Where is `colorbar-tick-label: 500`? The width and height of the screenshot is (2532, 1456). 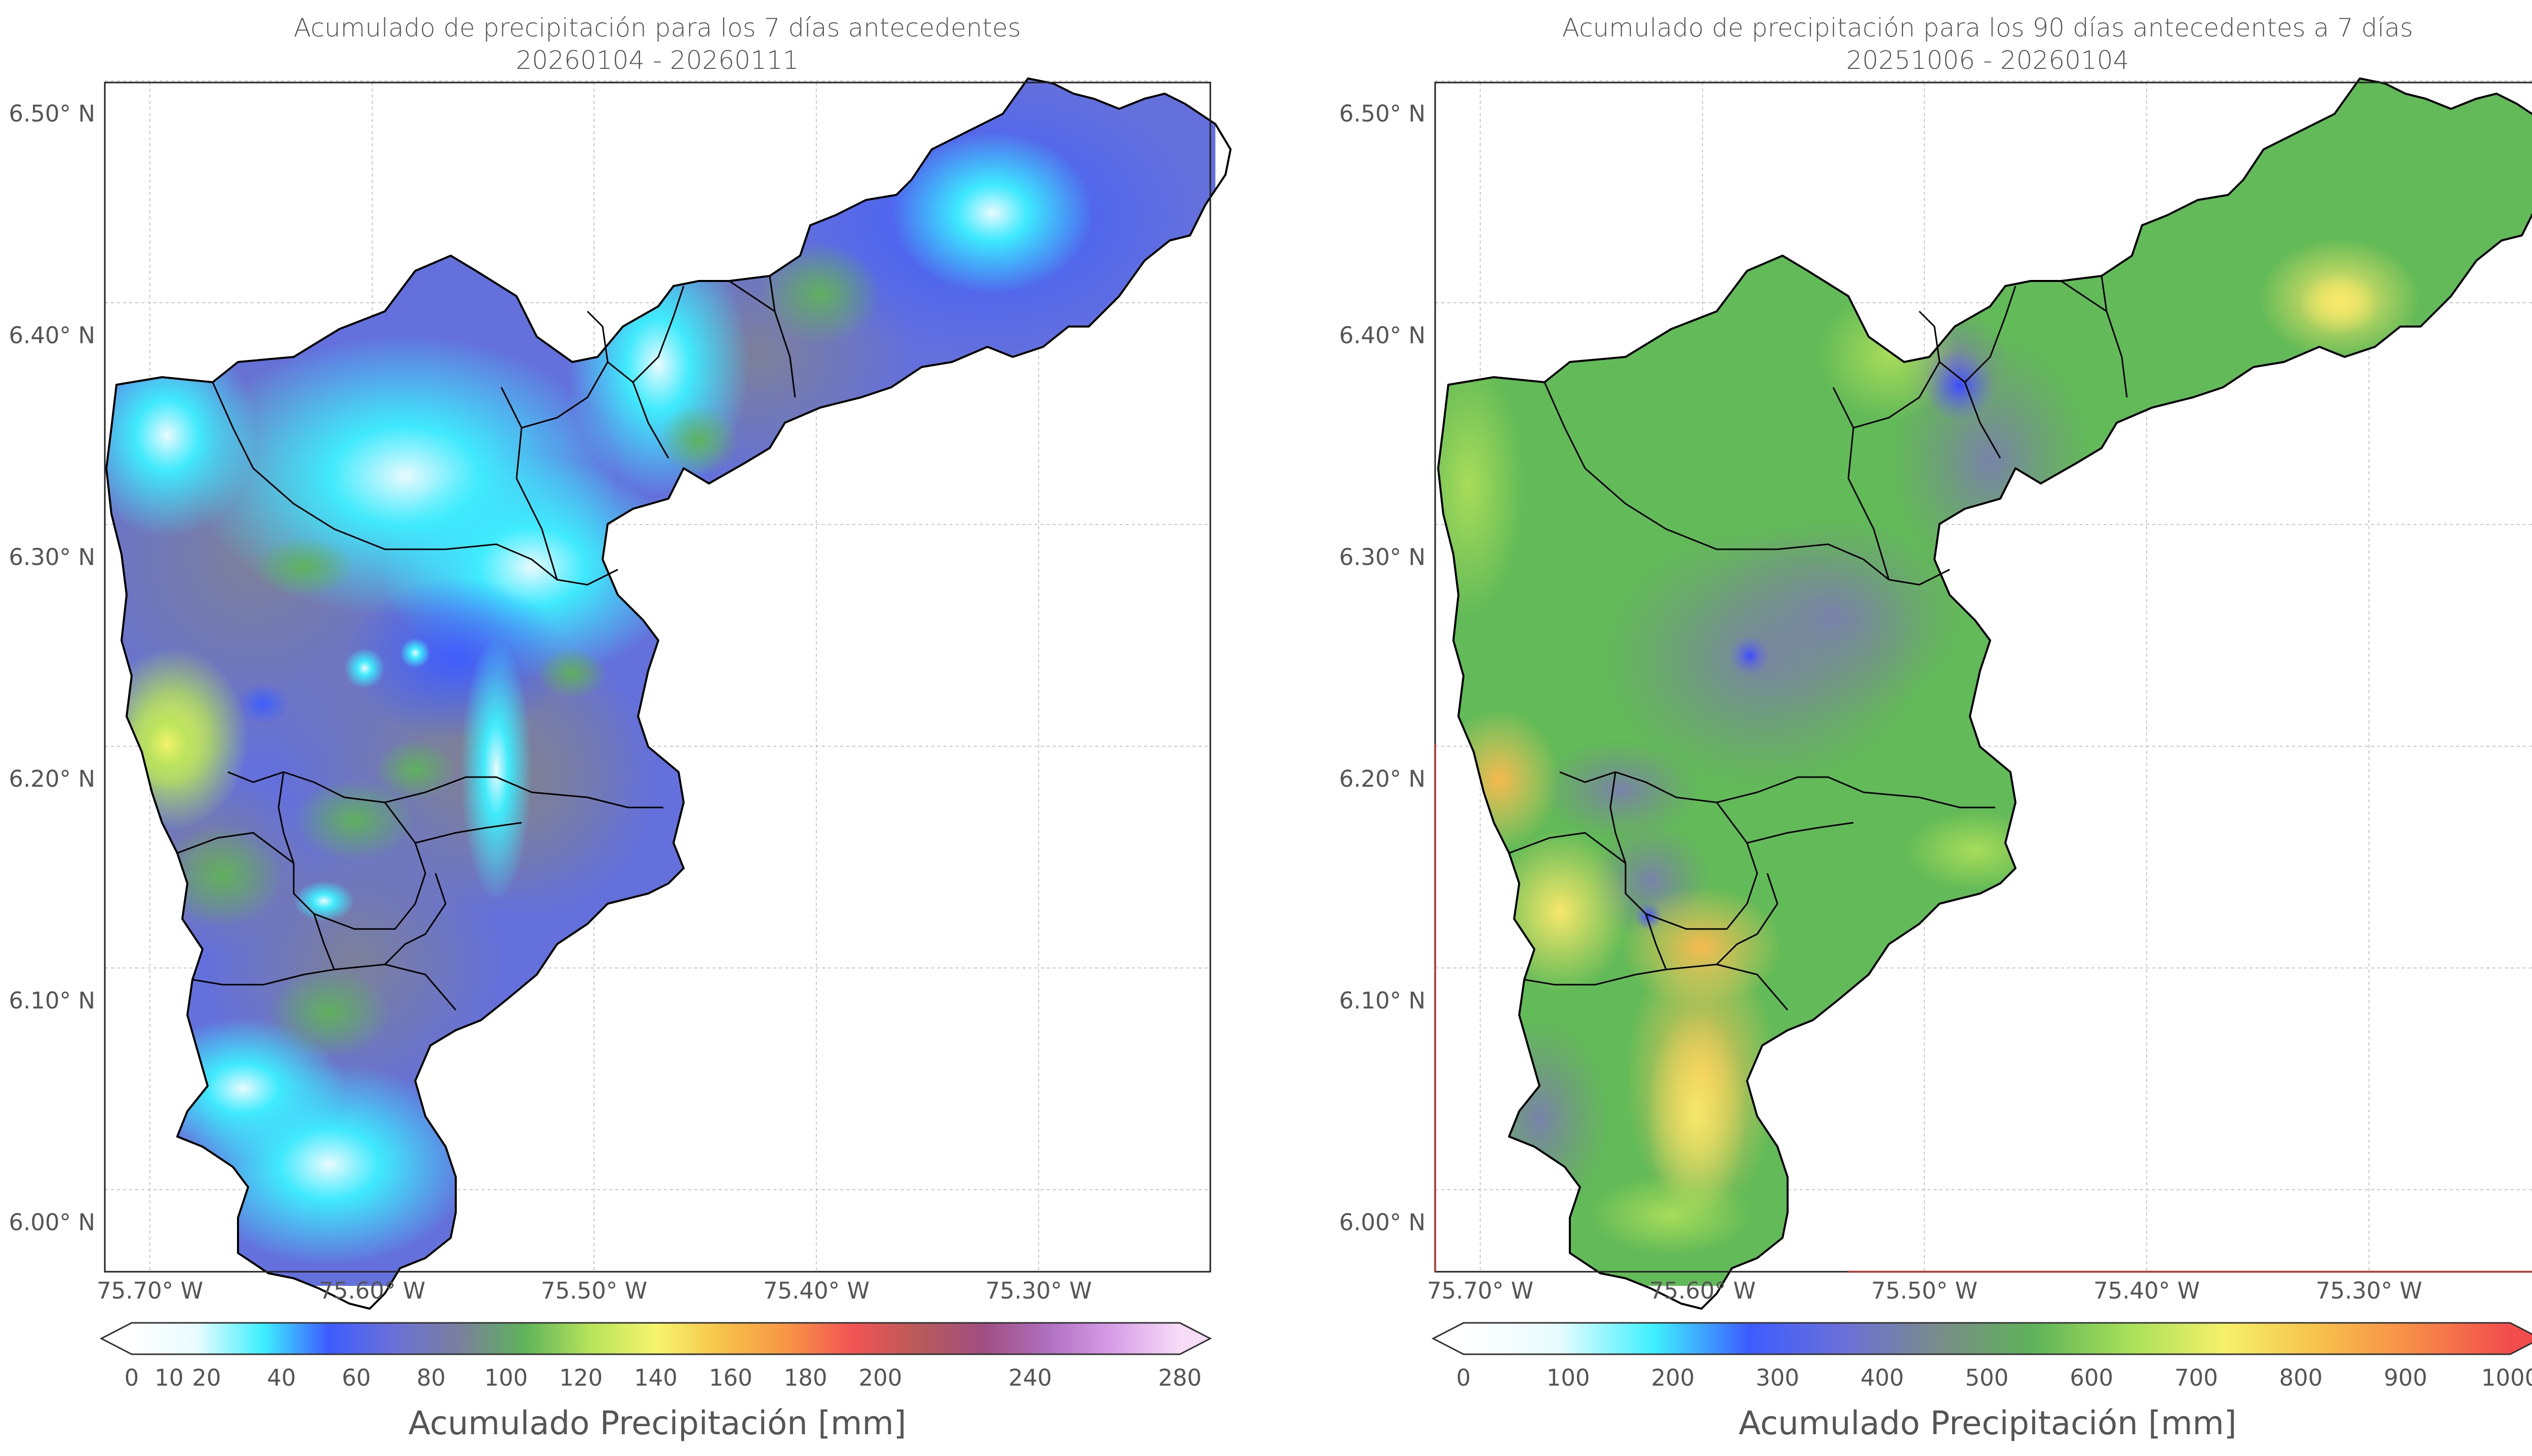 colorbar-tick-label: 500 is located at coordinates (1987, 1377).